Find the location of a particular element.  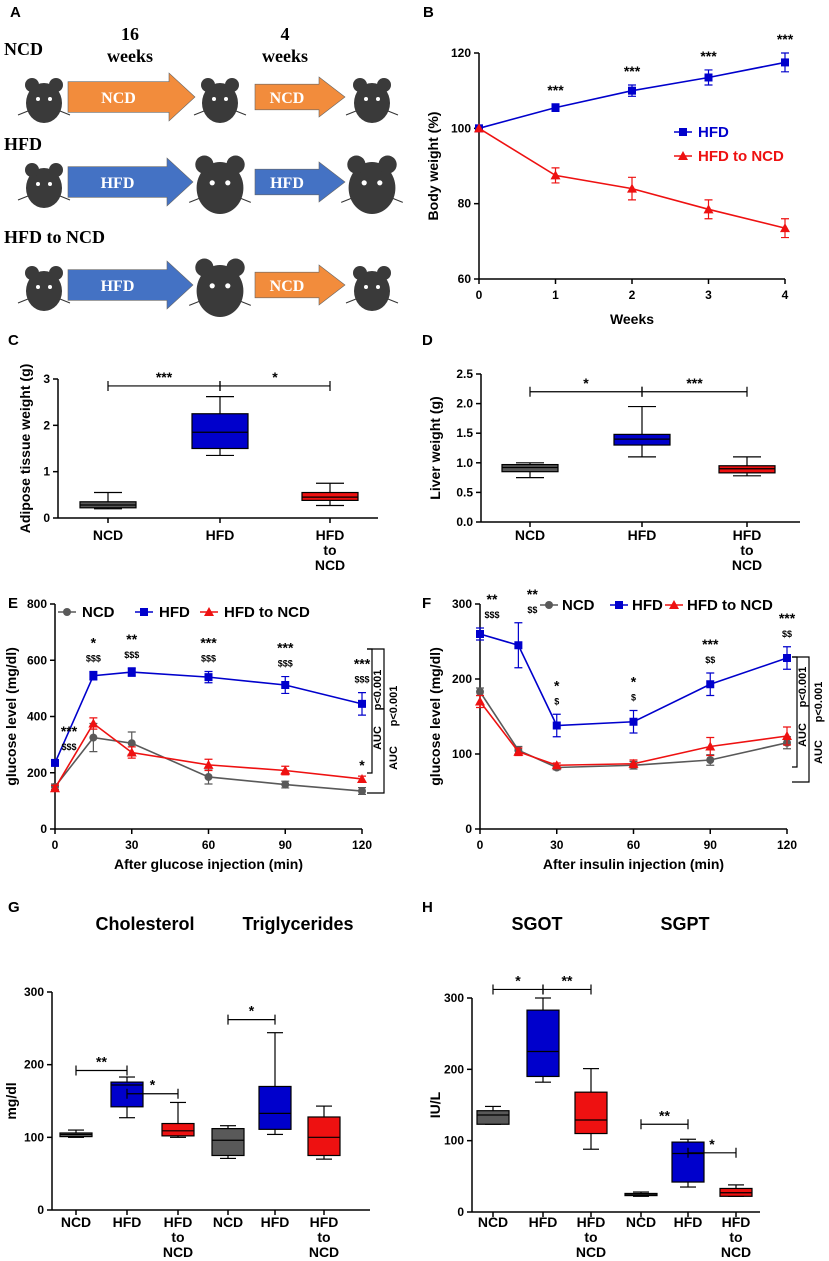

y-tick-label: 2.0 is located at coordinates (464, 404).